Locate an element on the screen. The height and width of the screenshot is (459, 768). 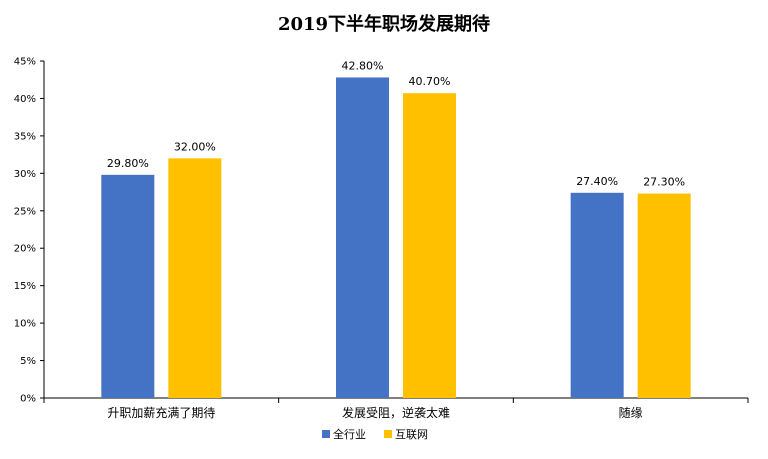
y-tick-label: 0% is located at coordinates (28, 399).